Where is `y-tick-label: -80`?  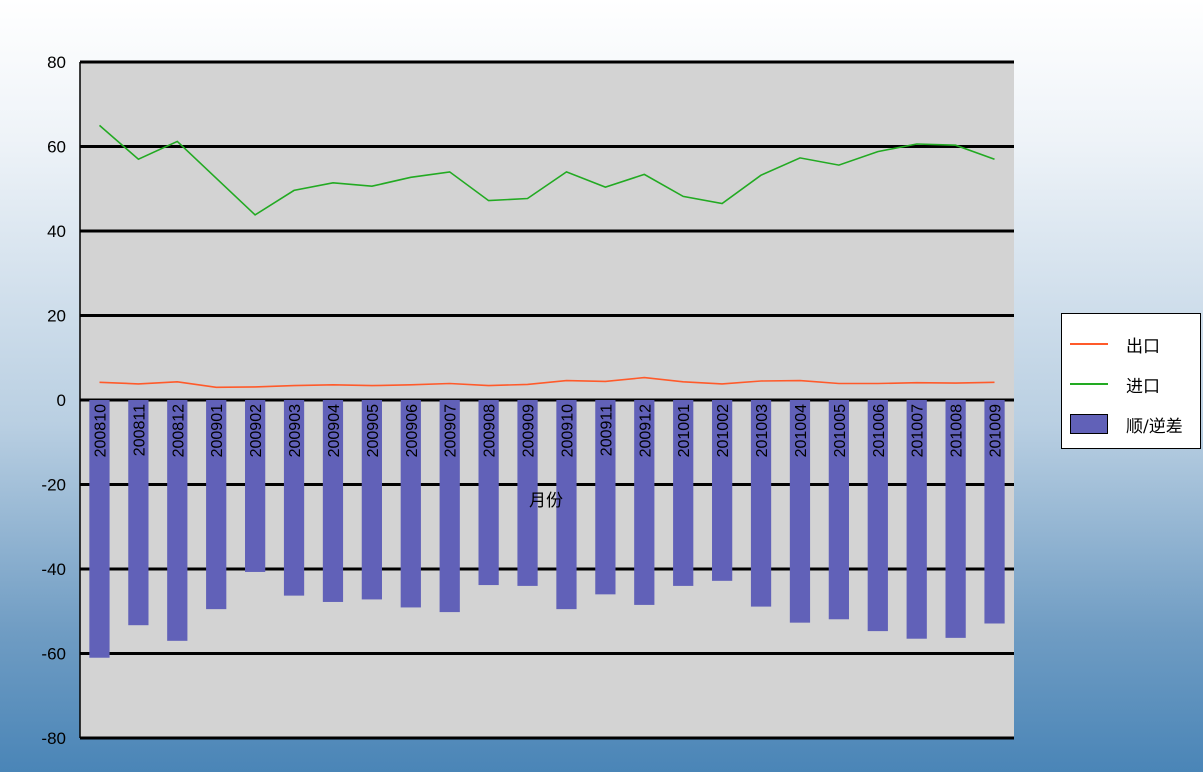 y-tick-label: -80 is located at coordinates (53, 738).